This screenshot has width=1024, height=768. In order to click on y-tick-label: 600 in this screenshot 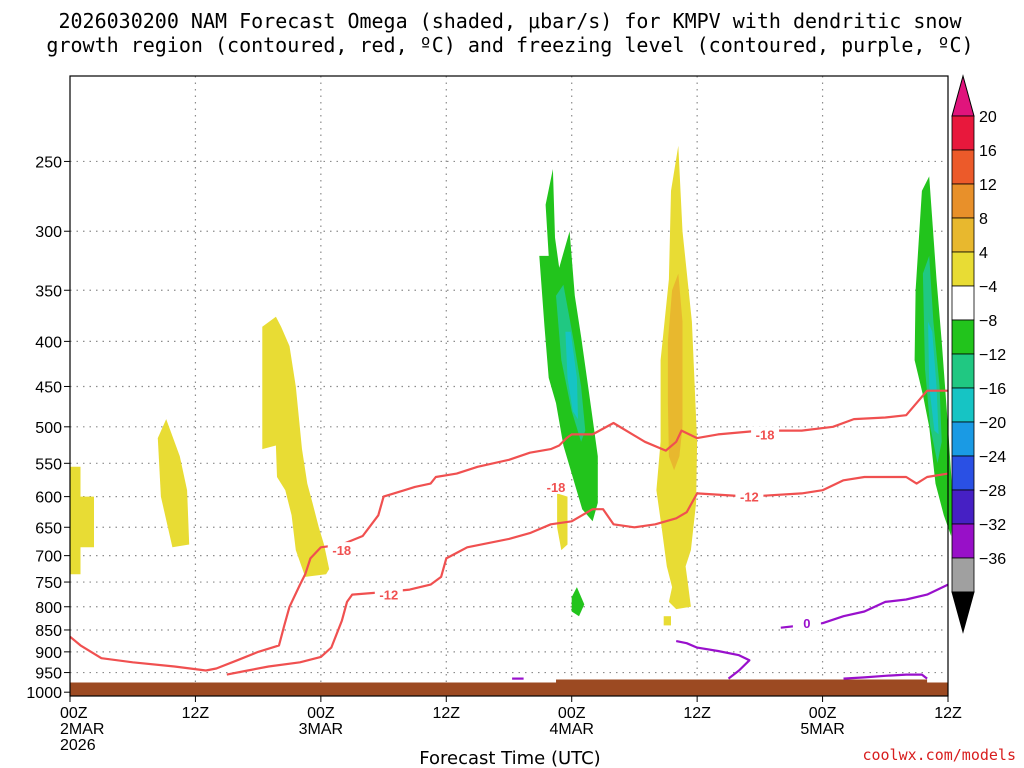, I will do `click(48, 498)`.